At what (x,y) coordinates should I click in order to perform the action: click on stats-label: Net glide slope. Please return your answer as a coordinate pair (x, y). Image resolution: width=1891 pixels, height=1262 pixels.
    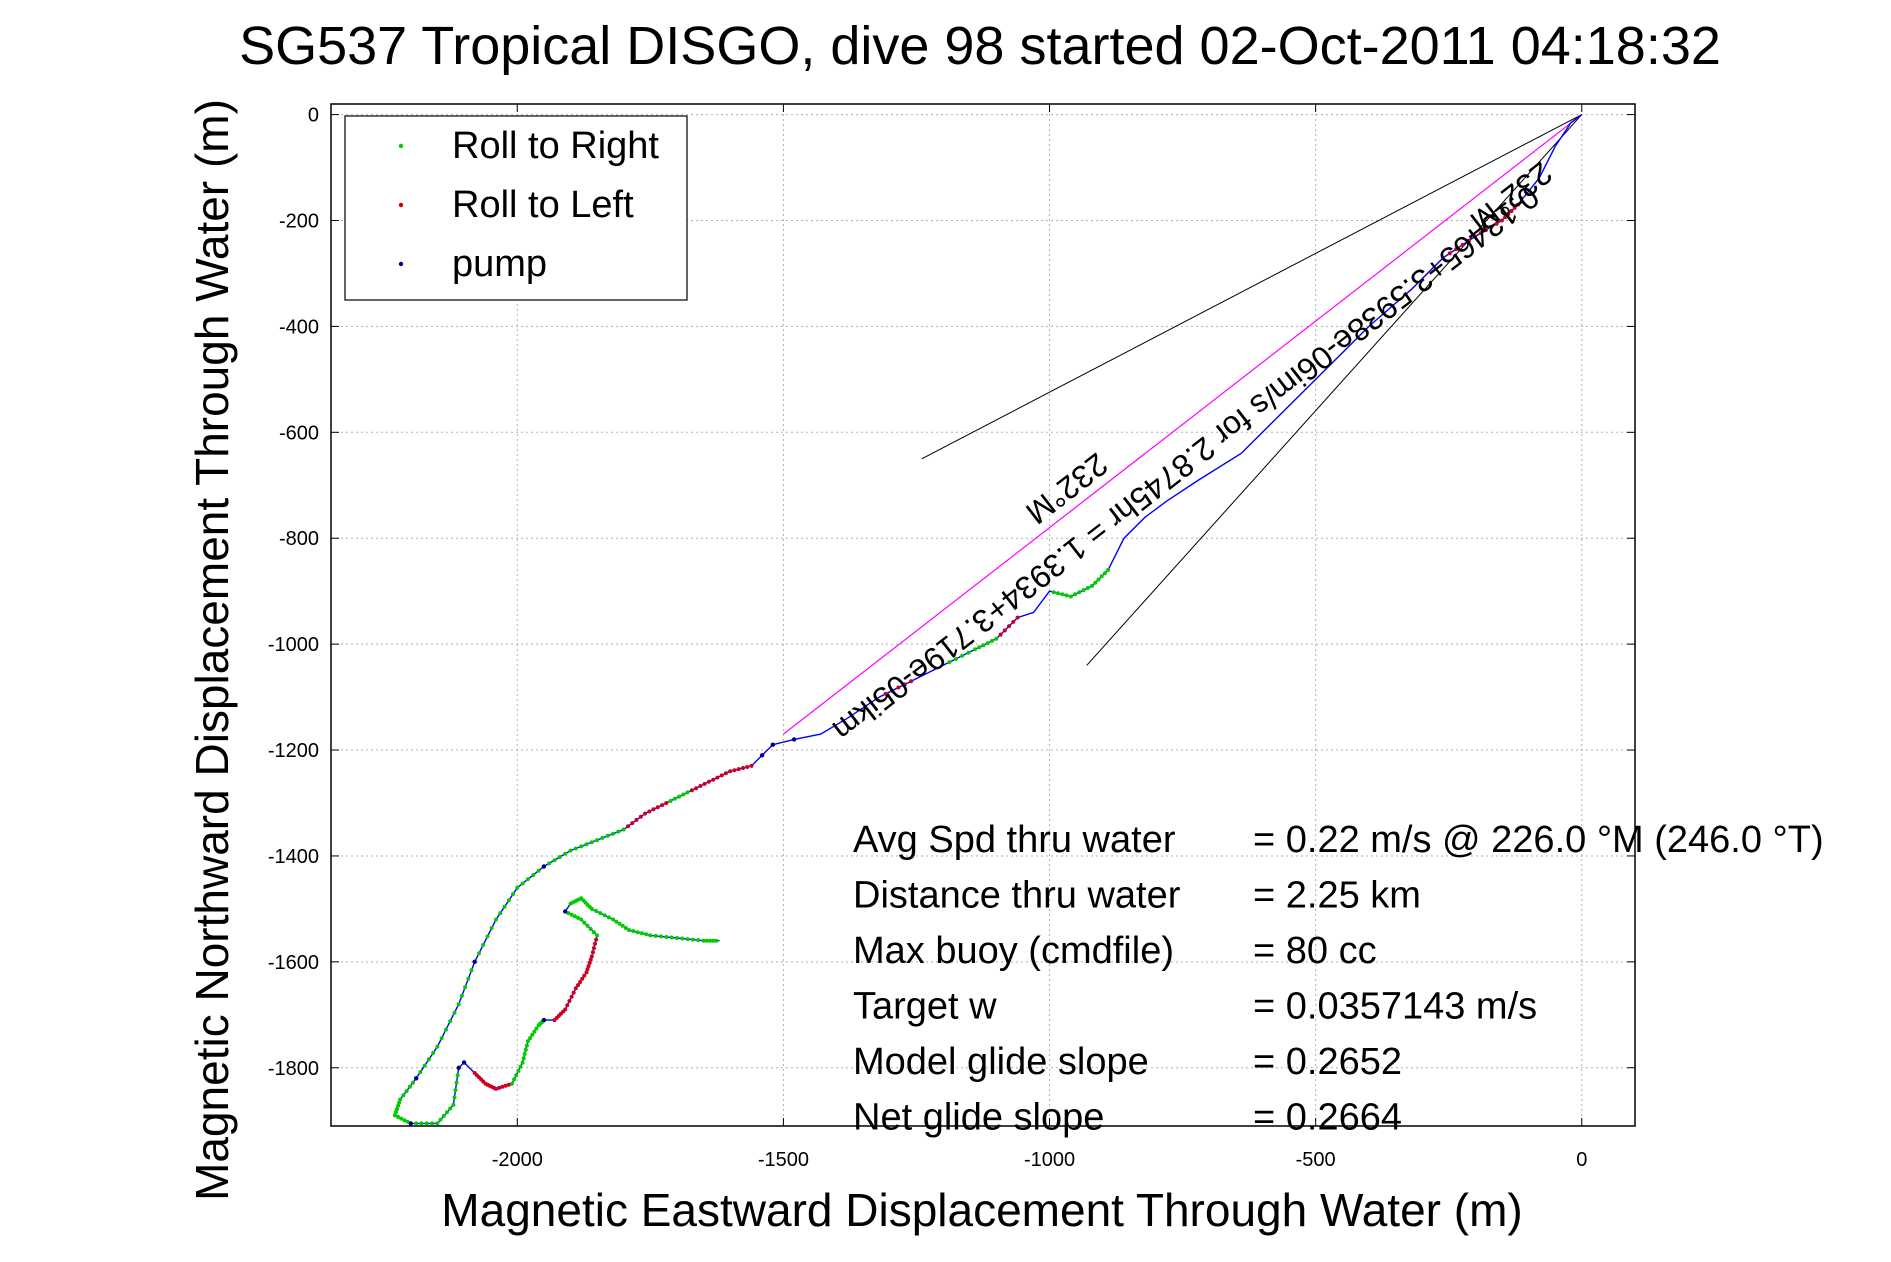
    Looking at the image, I should click on (978, 1118).